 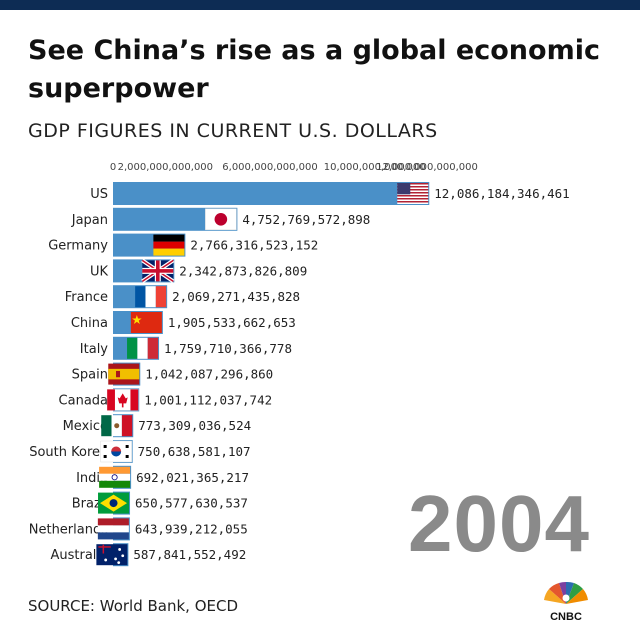 What do you see at coordinates (208, 399) in the screenshot?
I see `value-label-8: 1,001,112,037,742` at bounding box center [208, 399].